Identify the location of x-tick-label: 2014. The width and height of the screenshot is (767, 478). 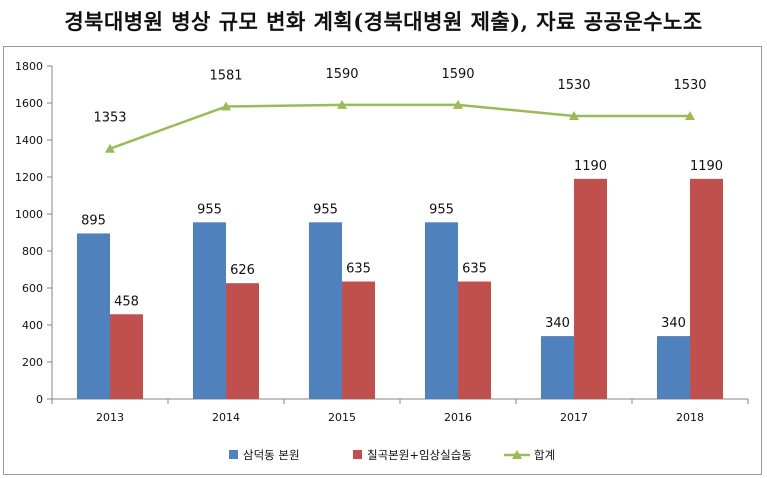
(226, 417).